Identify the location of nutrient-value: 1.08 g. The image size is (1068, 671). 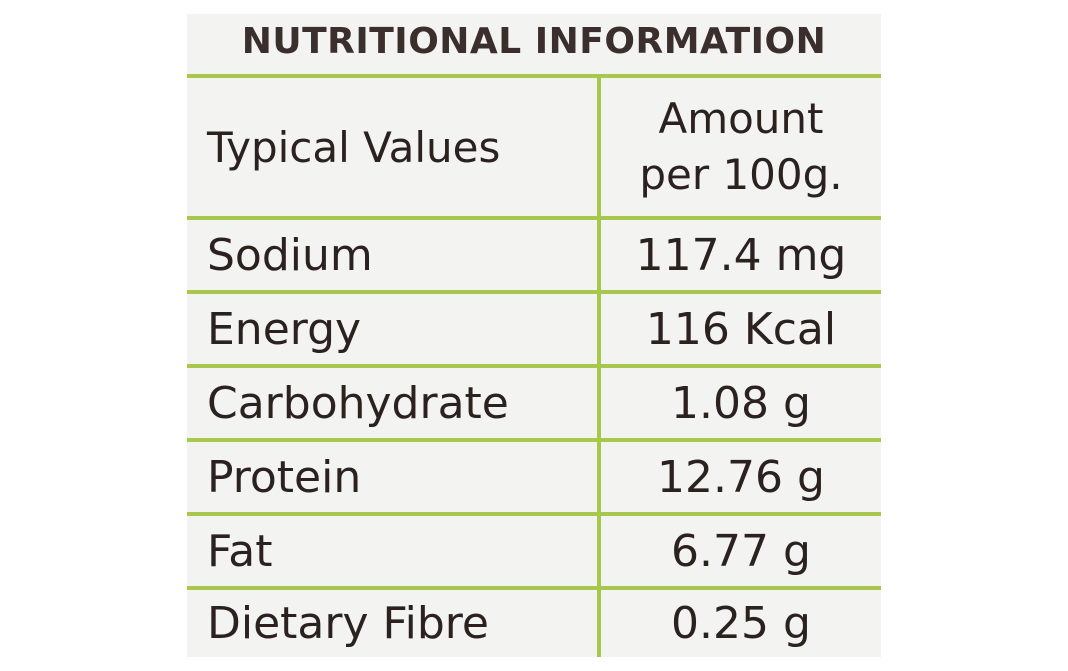
(741, 403).